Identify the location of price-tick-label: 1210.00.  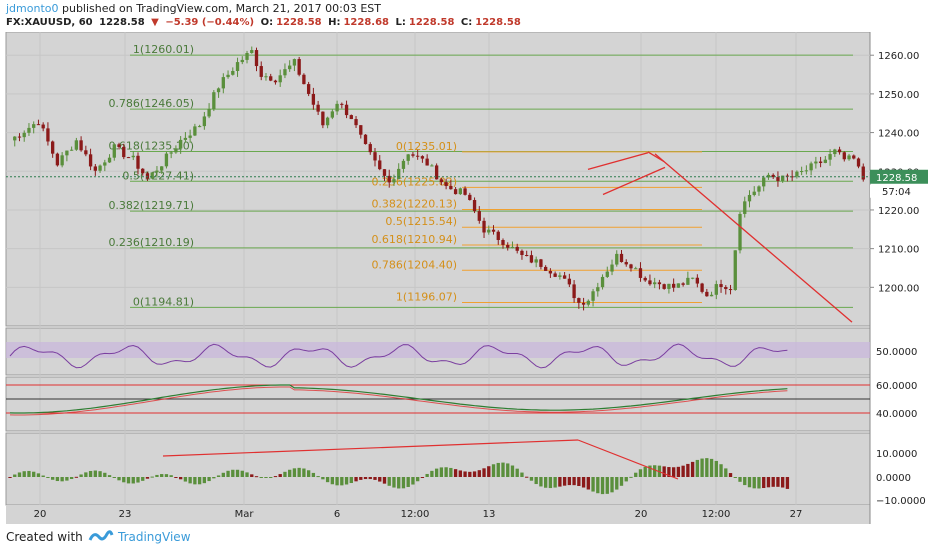
(898, 250).